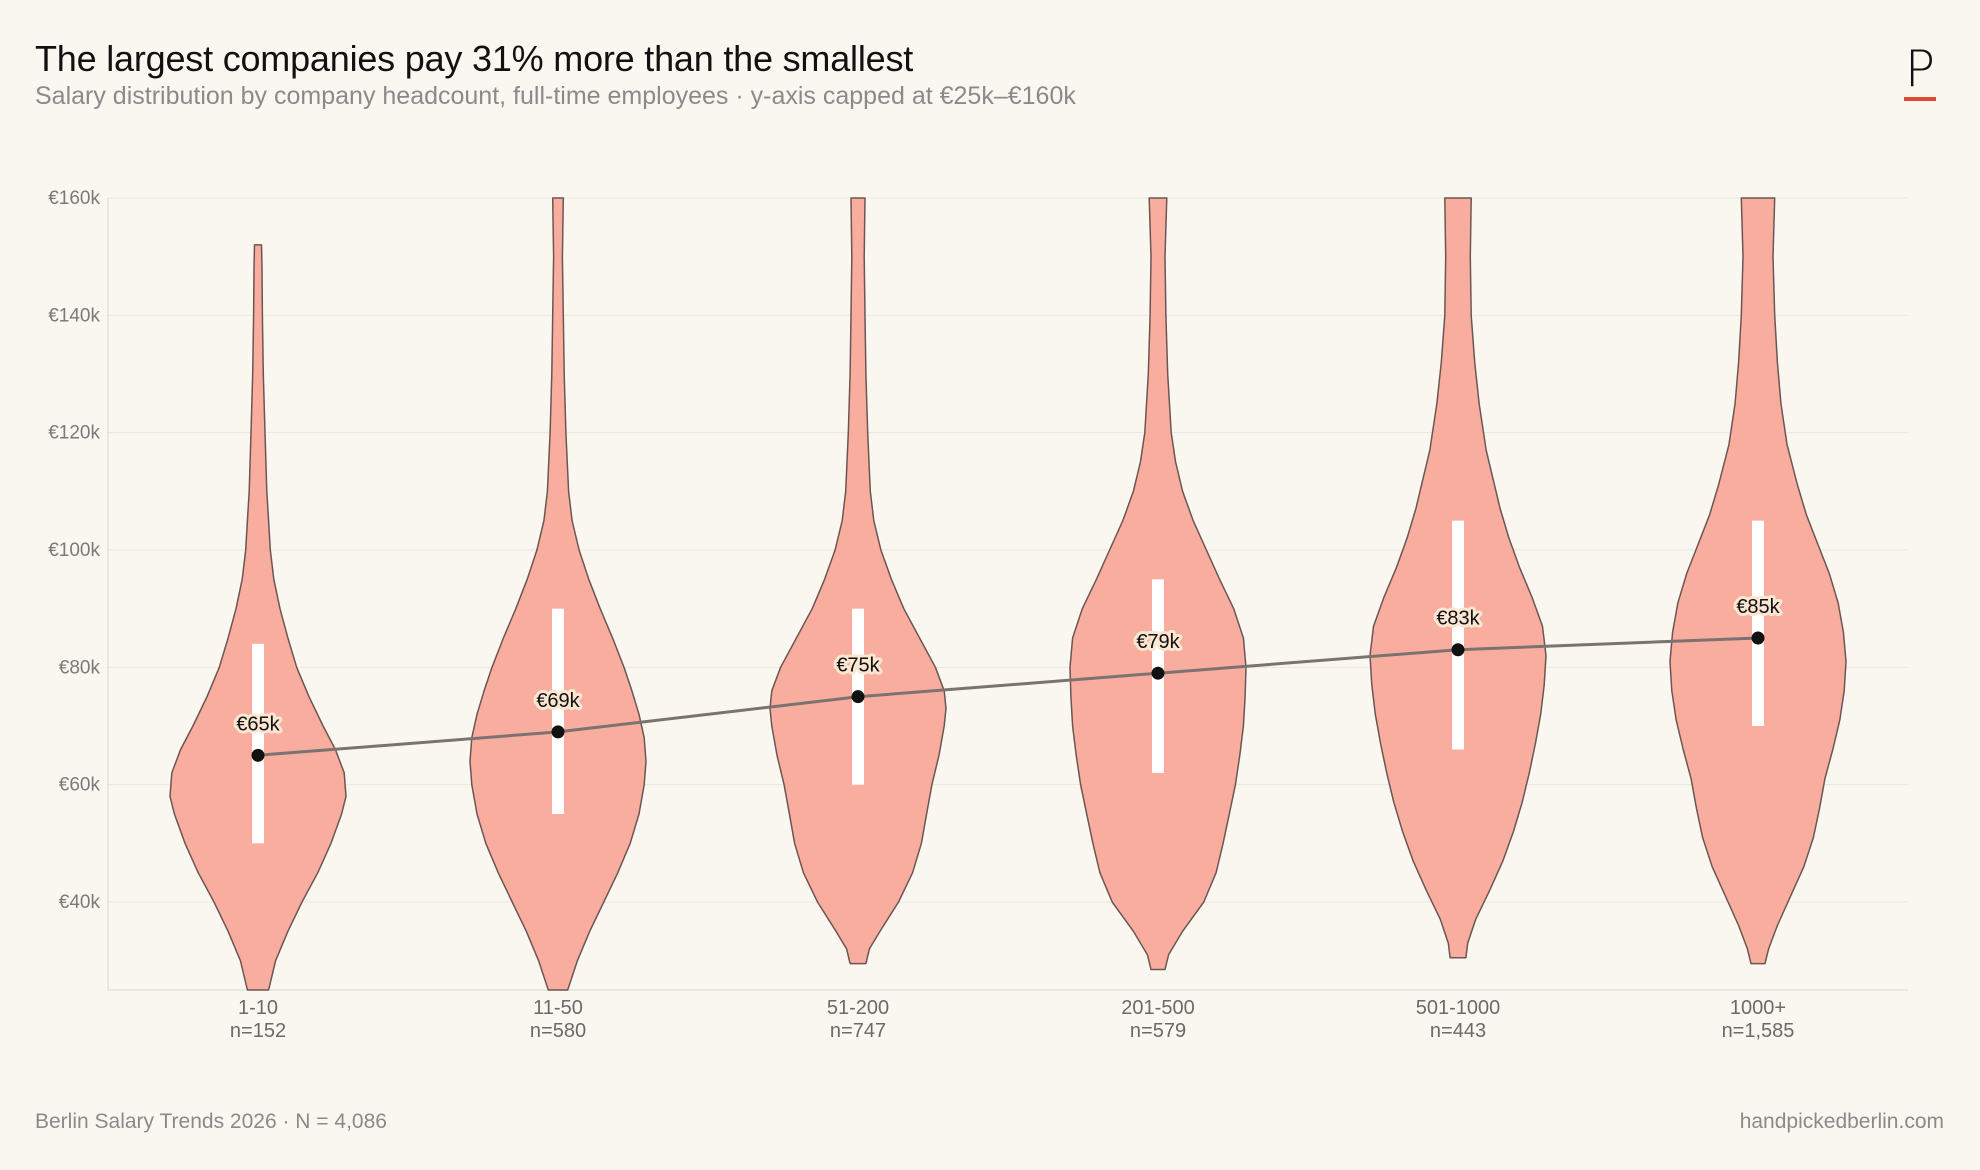 The width and height of the screenshot is (1980, 1170). Describe the element at coordinates (80, 667) in the screenshot. I see `y-tick-label: €80k` at that location.